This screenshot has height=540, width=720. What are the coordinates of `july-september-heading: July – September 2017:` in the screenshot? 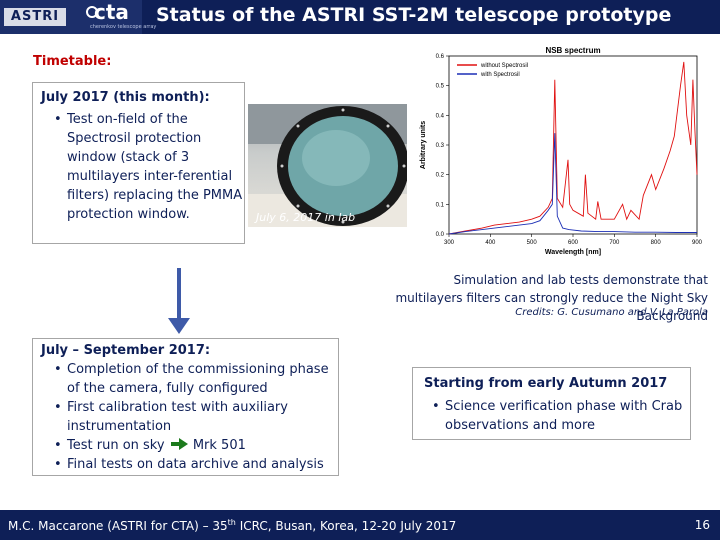 It's located at (126, 350).